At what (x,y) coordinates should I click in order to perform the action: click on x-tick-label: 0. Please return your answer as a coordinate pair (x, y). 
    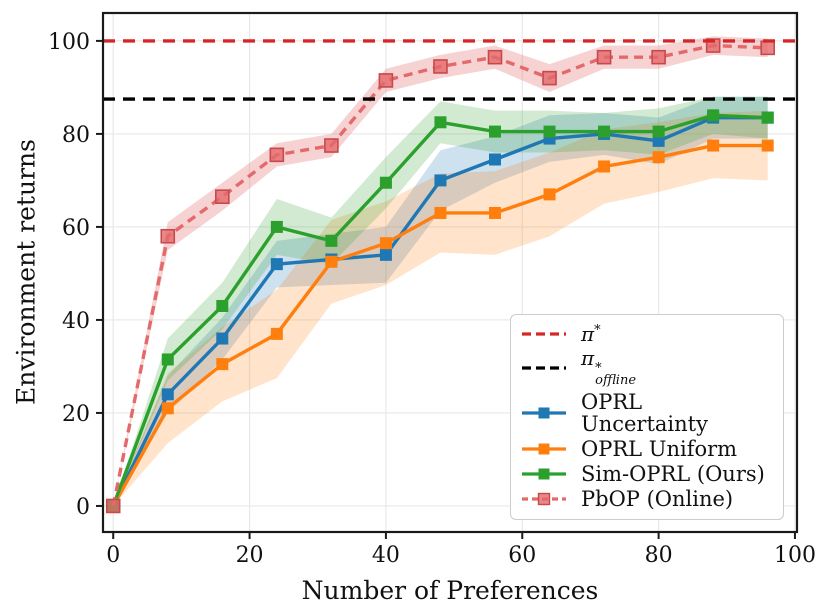
    Looking at the image, I should click on (113, 555).